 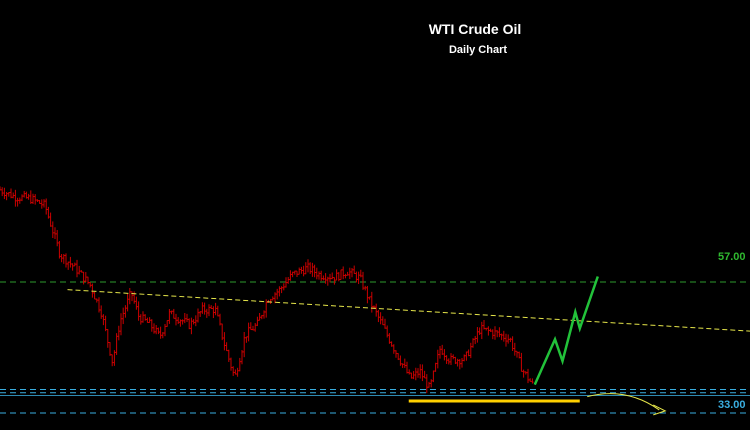 What do you see at coordinates (566, 331) in the screenshot?
I see `projection-path` at bounding box center [566, 331].